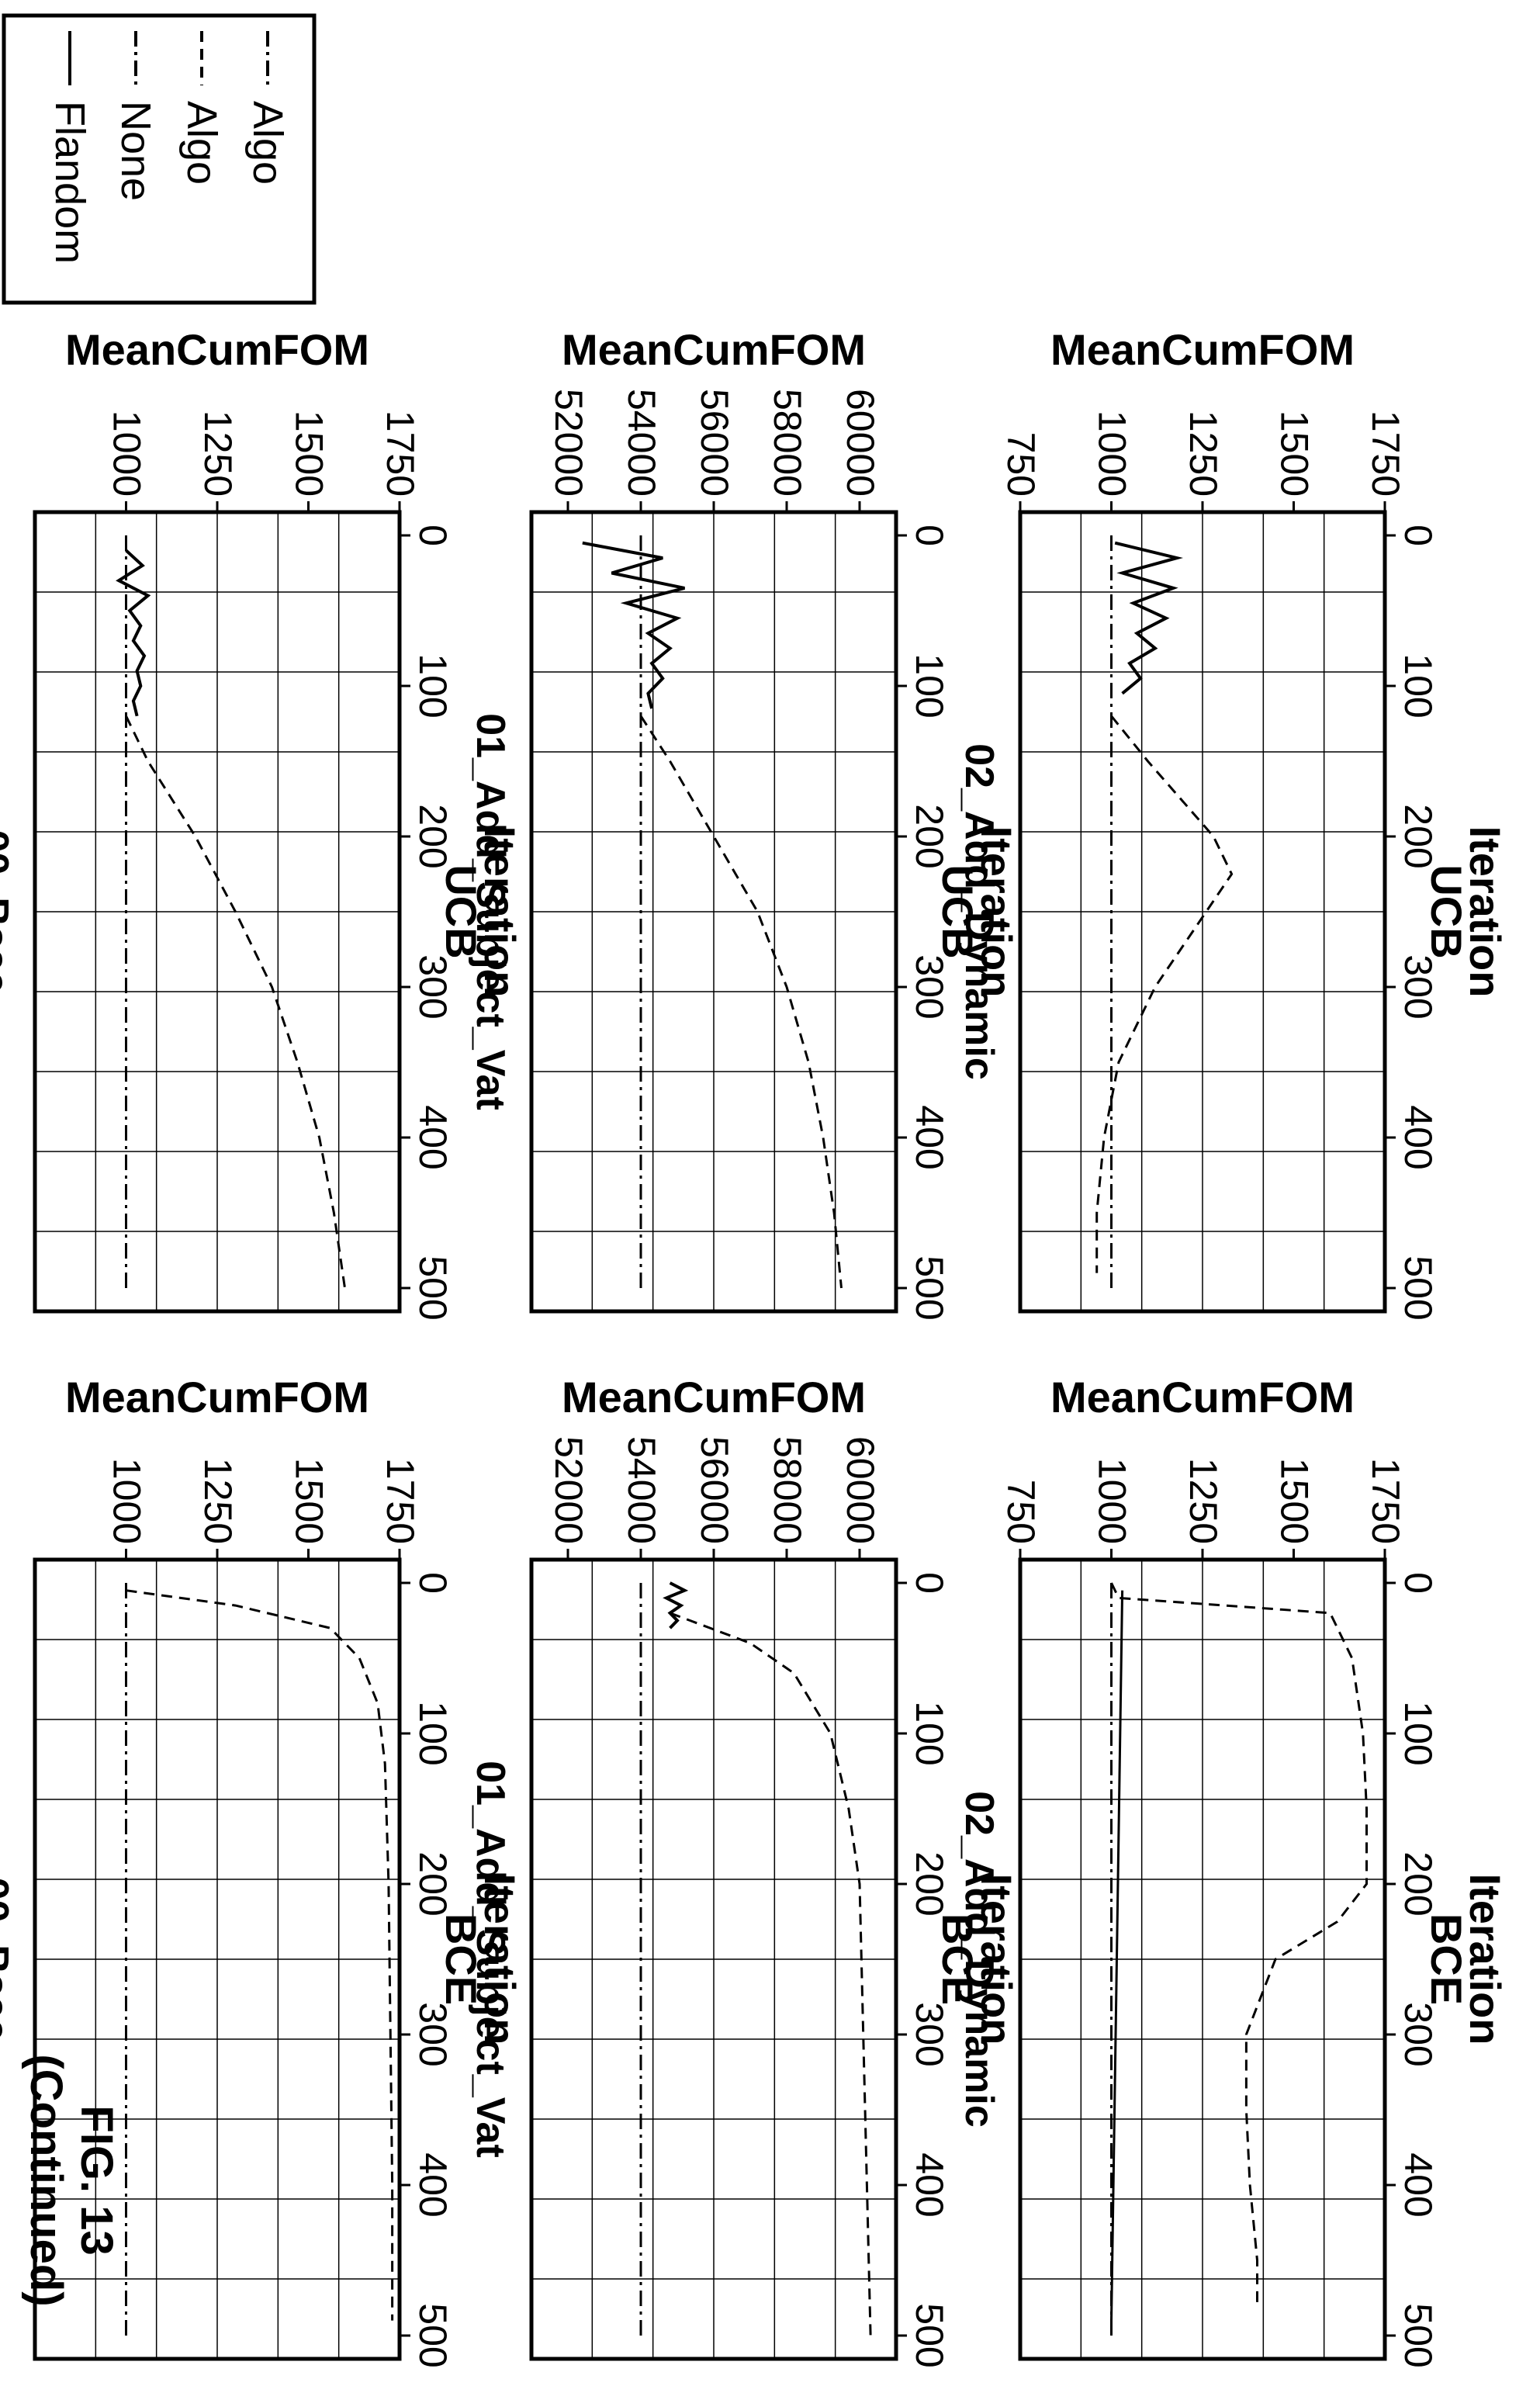 This screenshot has height=2386, width=1540. Describe the element at coordinates (787, 443) in the screenshot. I see `y-tick-label: 58000` at that location.